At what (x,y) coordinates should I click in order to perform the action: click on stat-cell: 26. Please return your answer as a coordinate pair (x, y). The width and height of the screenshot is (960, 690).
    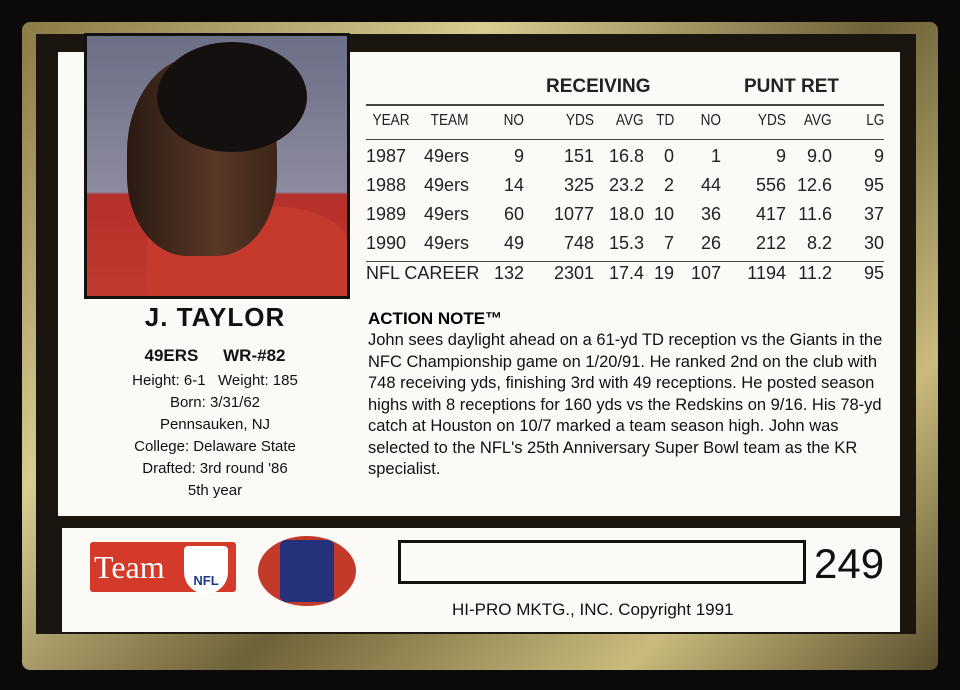
    Looking at the image, I should click on (710, 243).